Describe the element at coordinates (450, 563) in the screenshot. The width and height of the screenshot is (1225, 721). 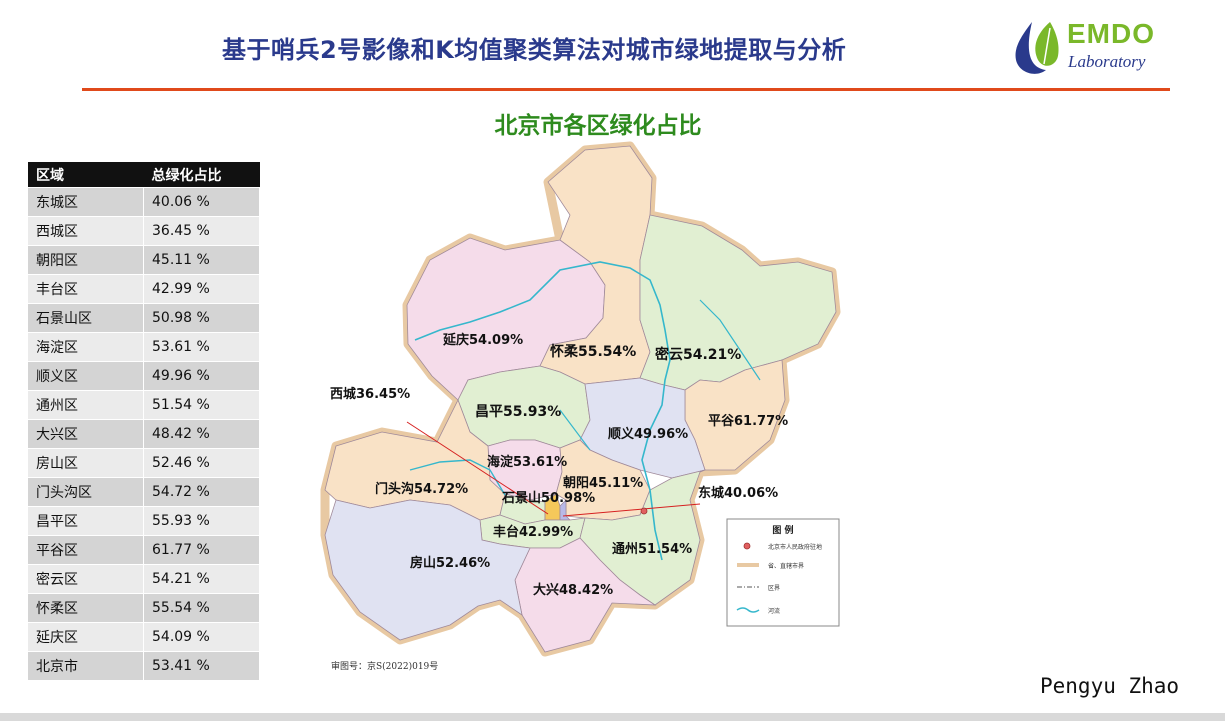
I see `label-fangshan: 房山52.46%` at that location.